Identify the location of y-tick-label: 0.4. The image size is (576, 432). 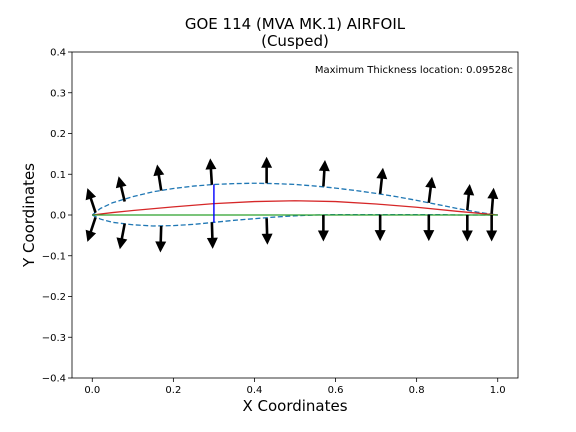
(58, 53).